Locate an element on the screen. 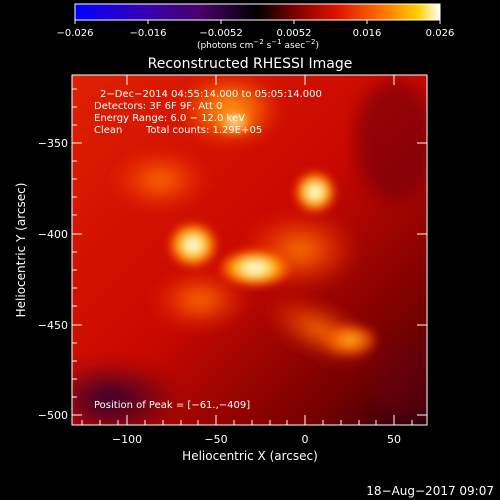 Image resolution: width=500 pixels, height=500 pixels. y-axis-label: Heliocentric Y (arcsec) is located at coordinates (21, 250).